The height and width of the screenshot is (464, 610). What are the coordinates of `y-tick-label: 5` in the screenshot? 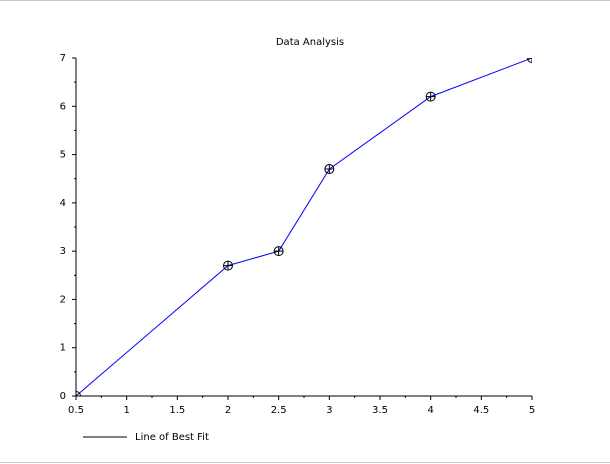 It's located at (63, 155).